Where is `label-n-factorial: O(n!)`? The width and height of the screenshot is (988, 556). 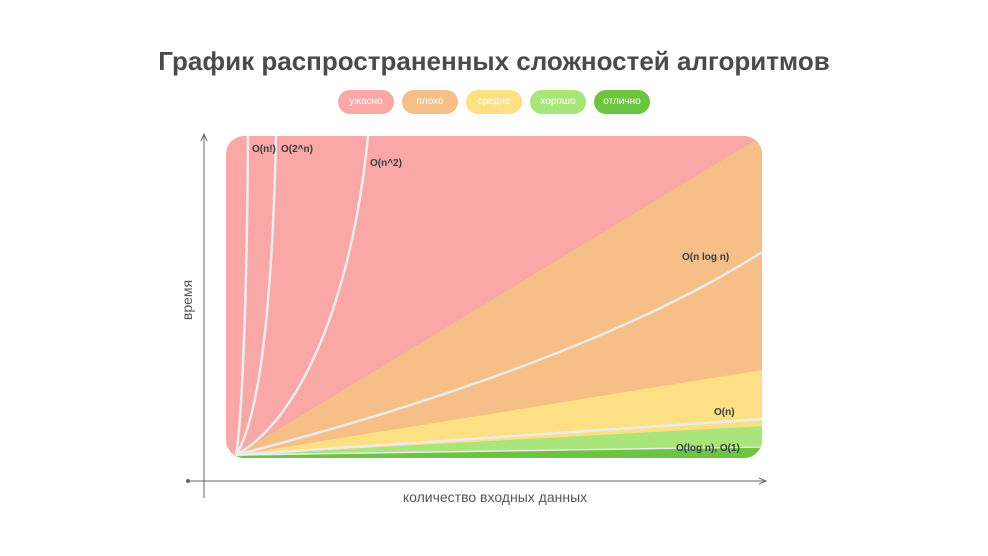
label-n-factorial: O(n!) is located at coordinates (264, 149).